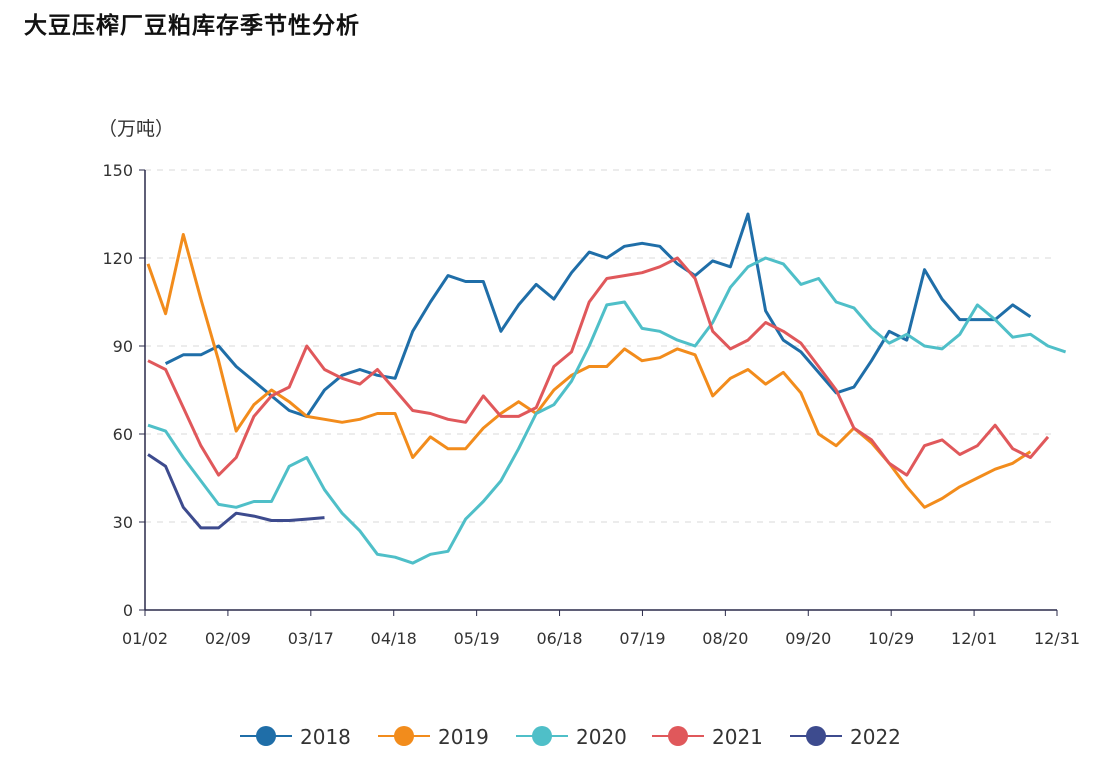  Describe the element at coordinates (725, 638) in the screenshot. I see `x-tick-label: 08/20` at that location.